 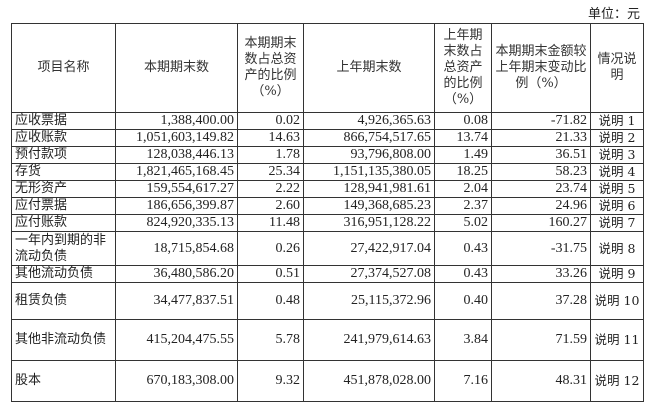 I want to click on prior-value: 25,115,372.96, so click(x=369, y=301).